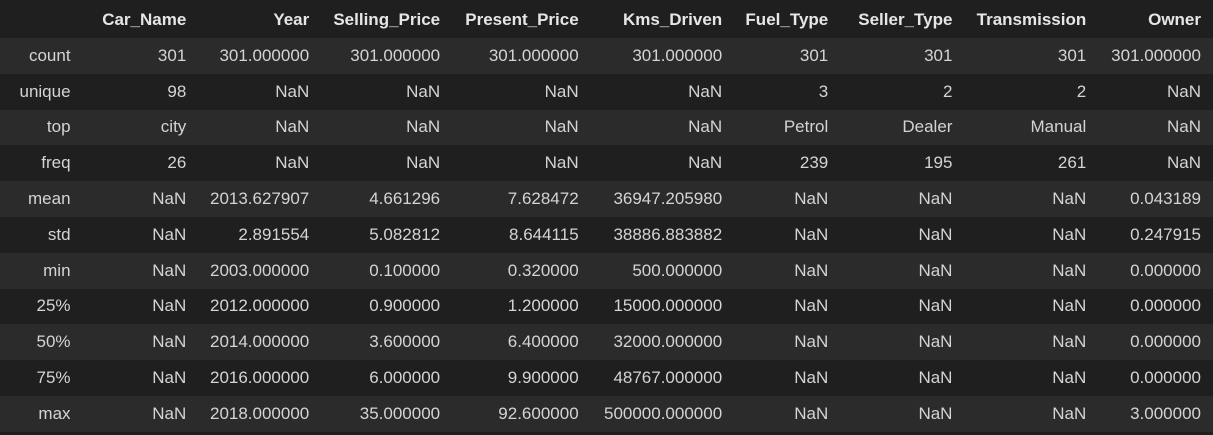  Describe the element at coordinates (1081, 91) in the screenshot. I see `table-cell: 2` at that location.